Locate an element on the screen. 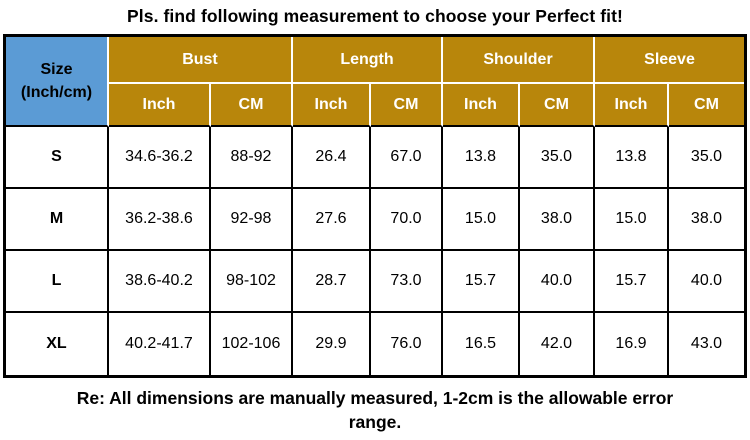 The width and height of the screenshot is (750, 440). size-label-xl: XL is located at coordinates (57, 344).